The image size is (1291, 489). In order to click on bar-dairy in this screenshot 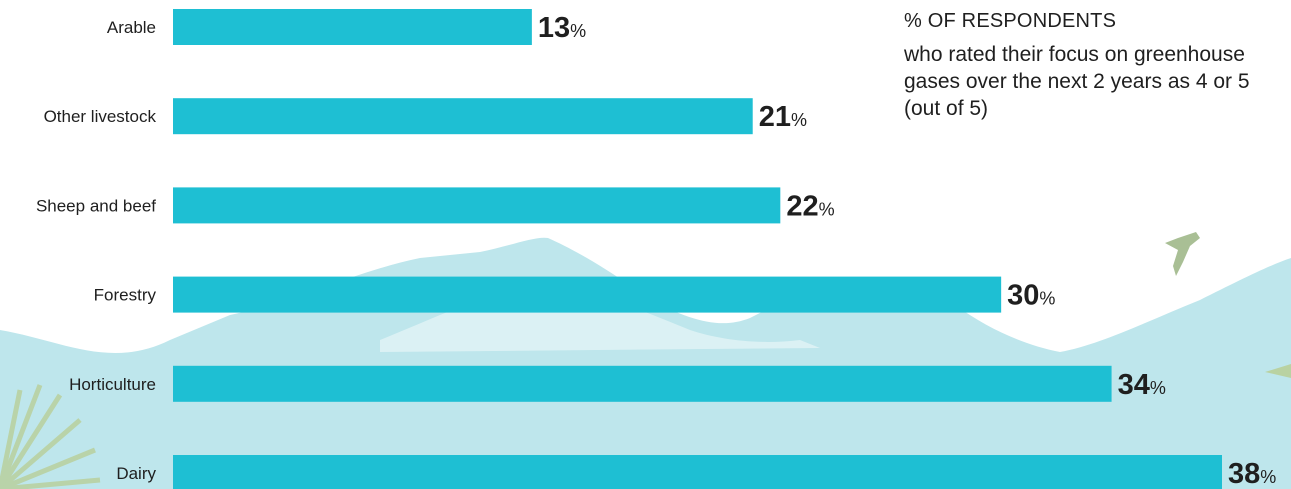, I will do `click(697, 472)`.